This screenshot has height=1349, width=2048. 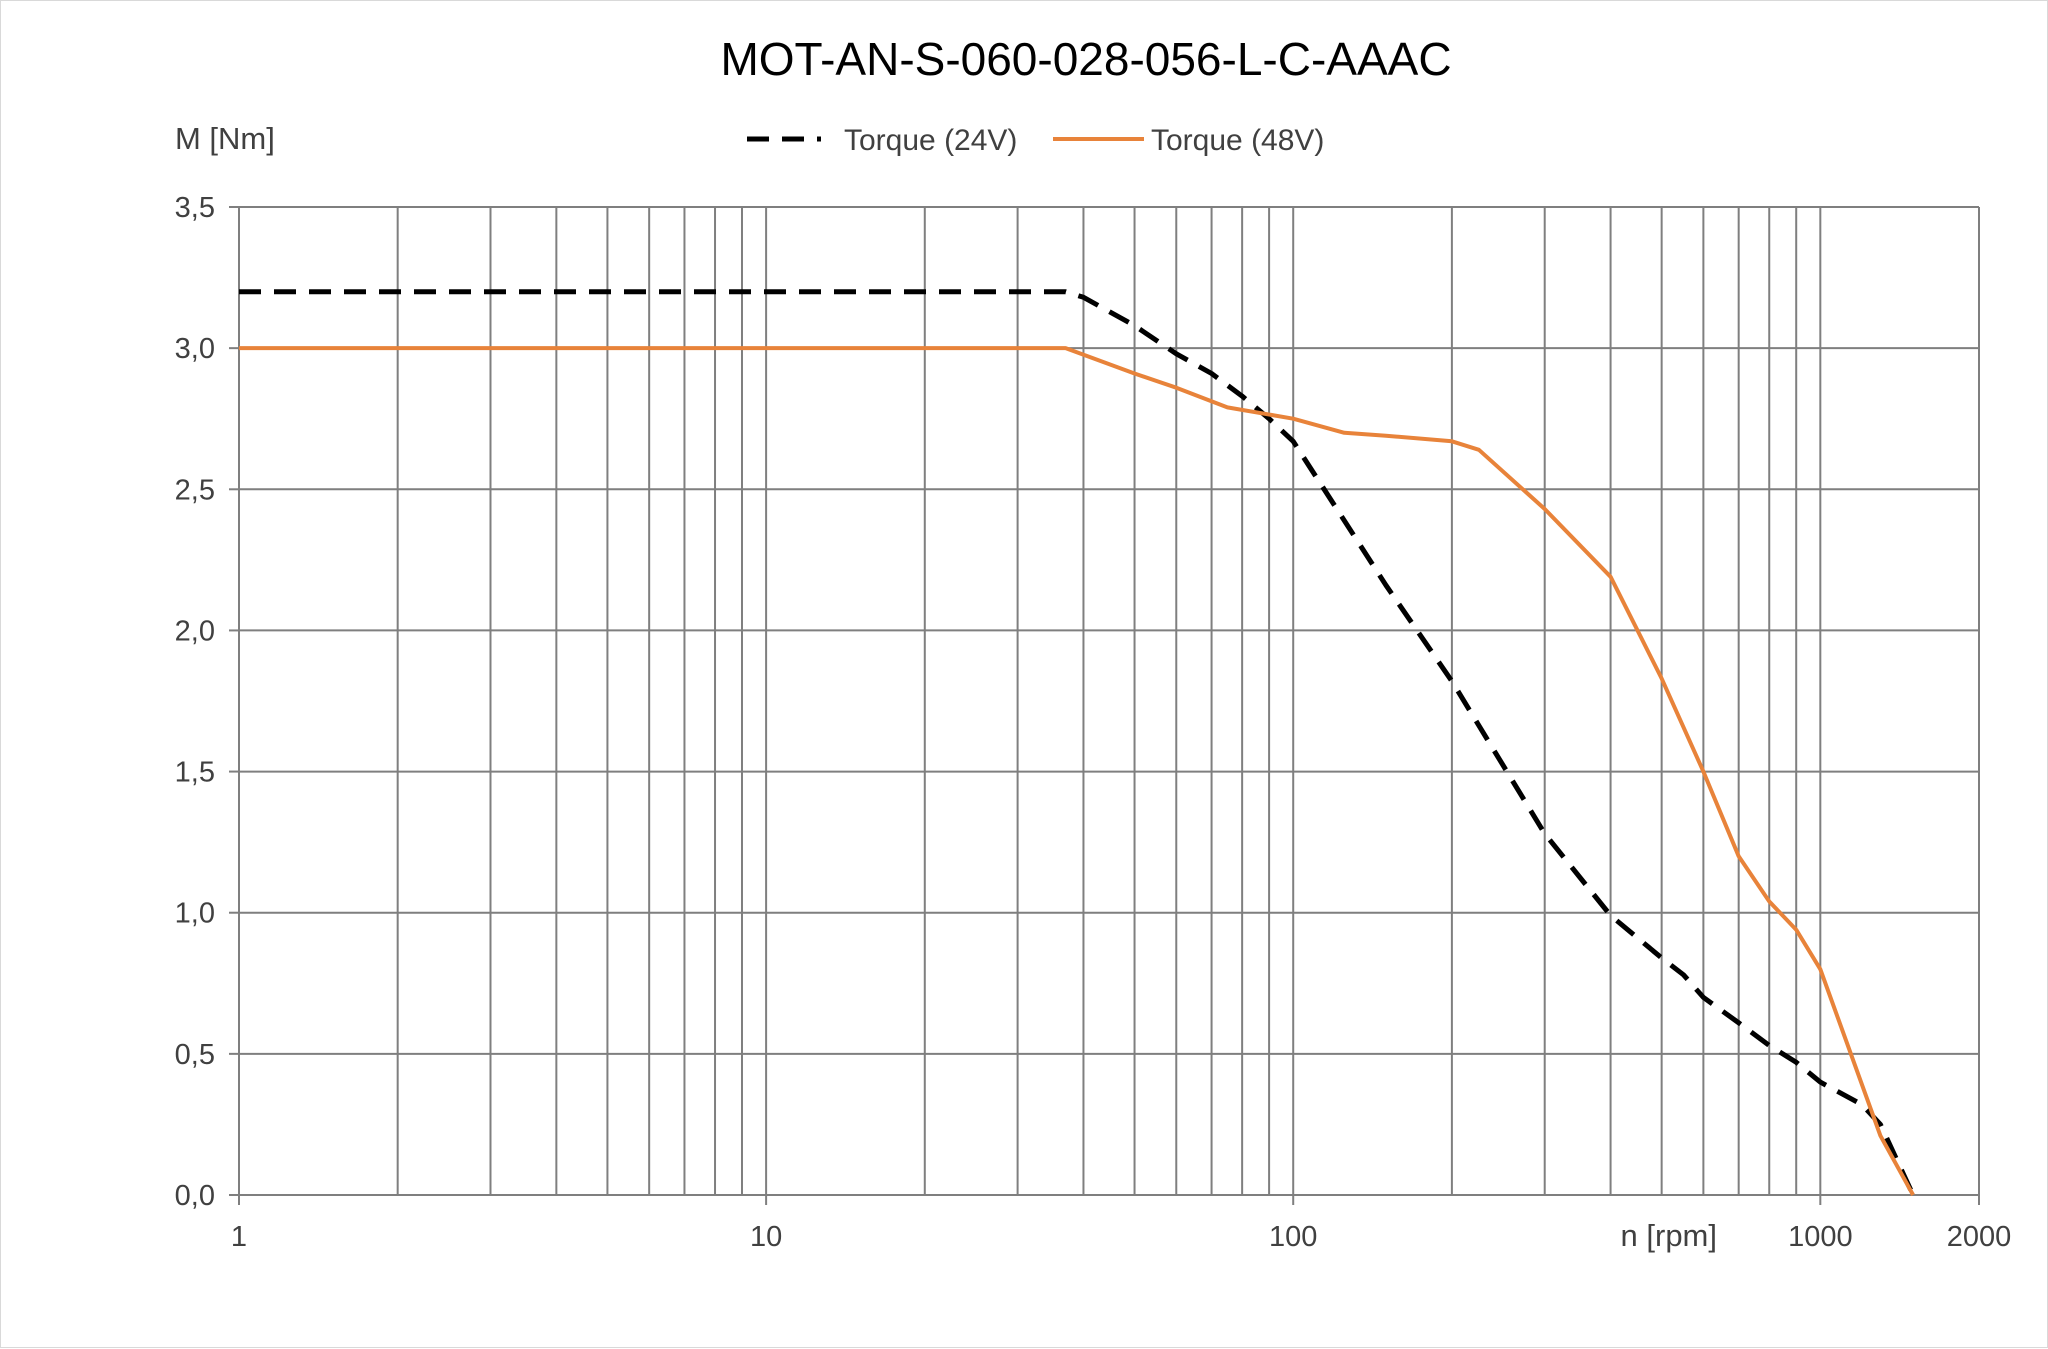 What do you see at coordinates (239, 1237) in the screenshot?
I see `x-tick-label: 1` at bounding box center [239, 1237].